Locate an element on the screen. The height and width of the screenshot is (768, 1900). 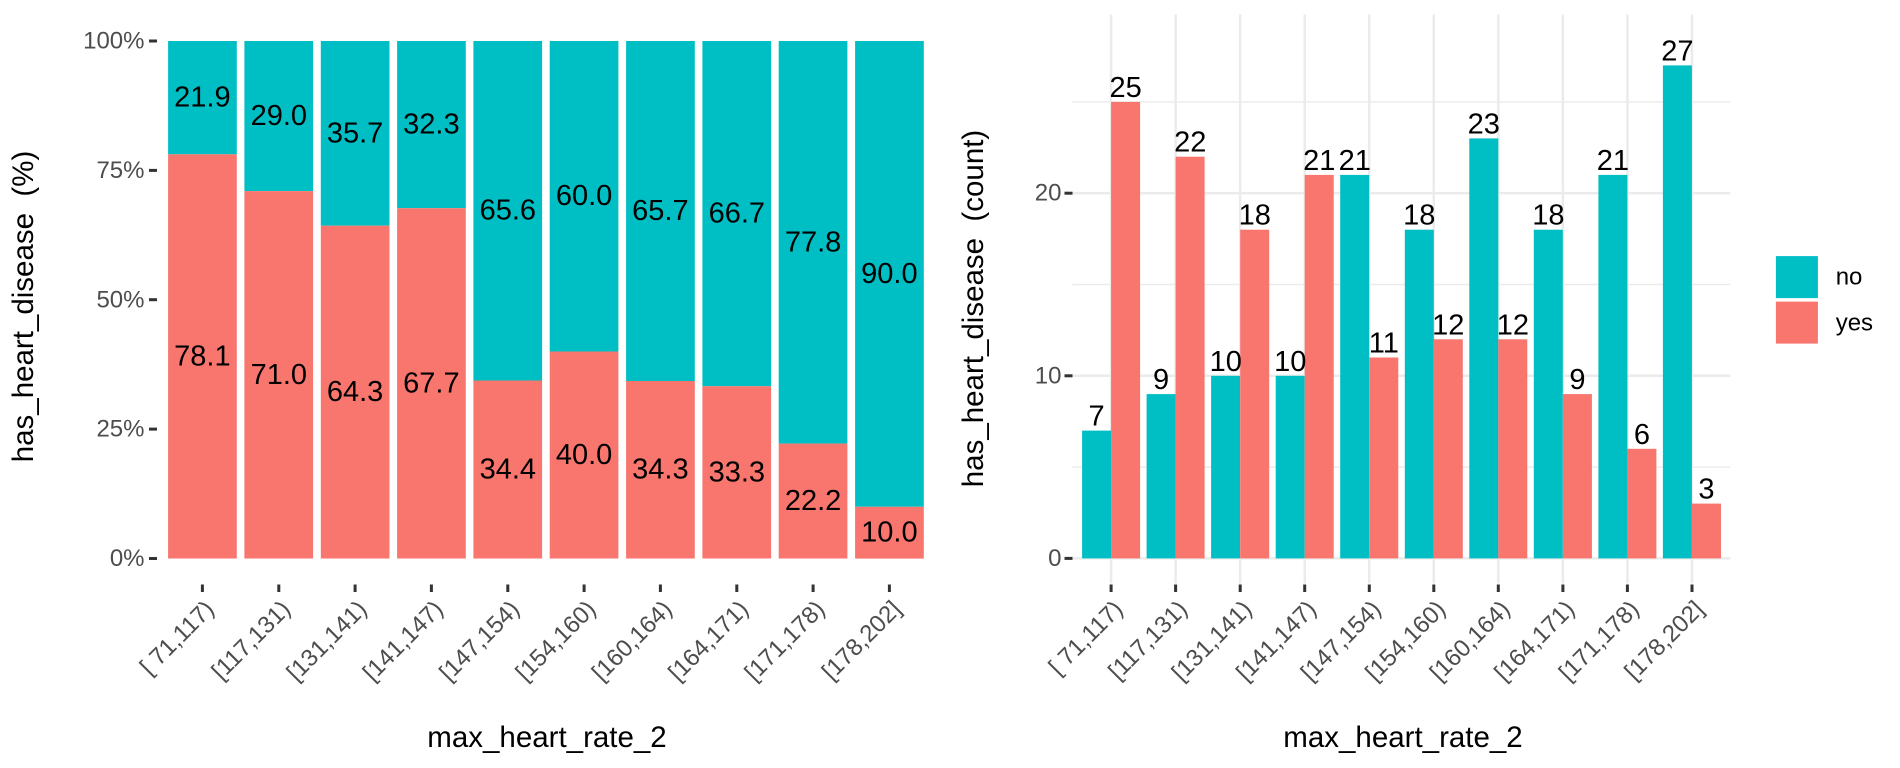
svg-text: 78.1 is located at coordinates (202, 356).